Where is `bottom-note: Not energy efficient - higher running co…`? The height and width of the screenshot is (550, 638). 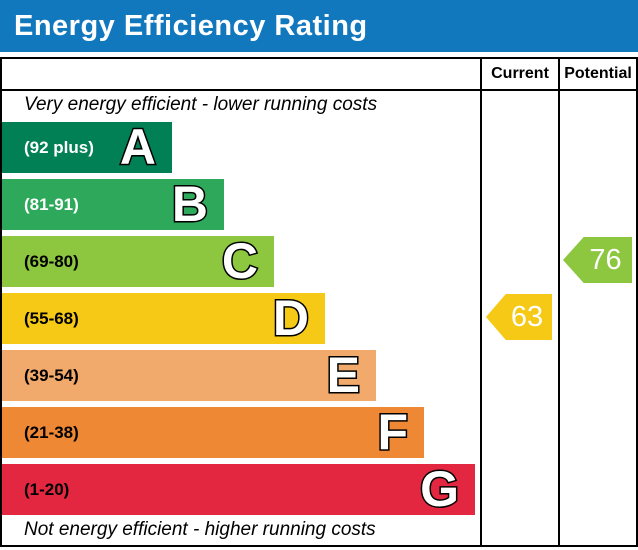 bottom-note: Not energy efficient - higher running co… is located at coordinates (200, 529).